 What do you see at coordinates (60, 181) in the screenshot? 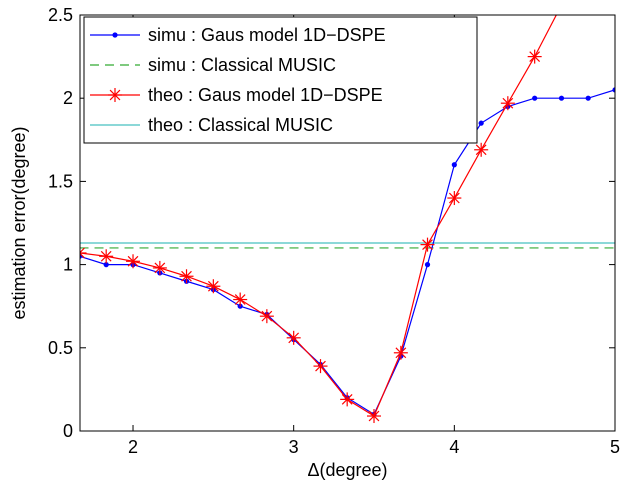
I see `y-tick-label: 1.5` at bounding box center [60, 181].